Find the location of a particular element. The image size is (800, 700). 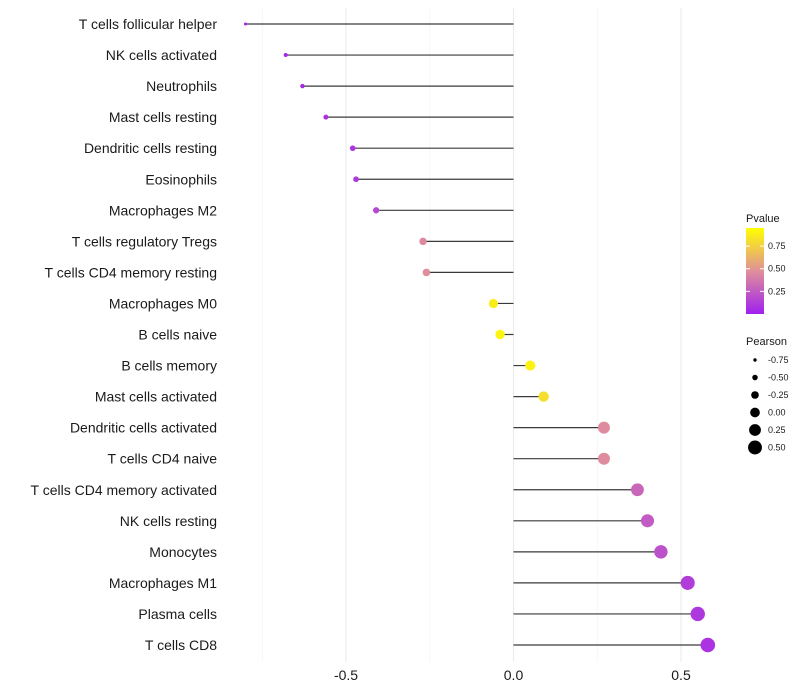

y-axis-label: T cells regulatory Tregs is located at coordinates (144, 241).